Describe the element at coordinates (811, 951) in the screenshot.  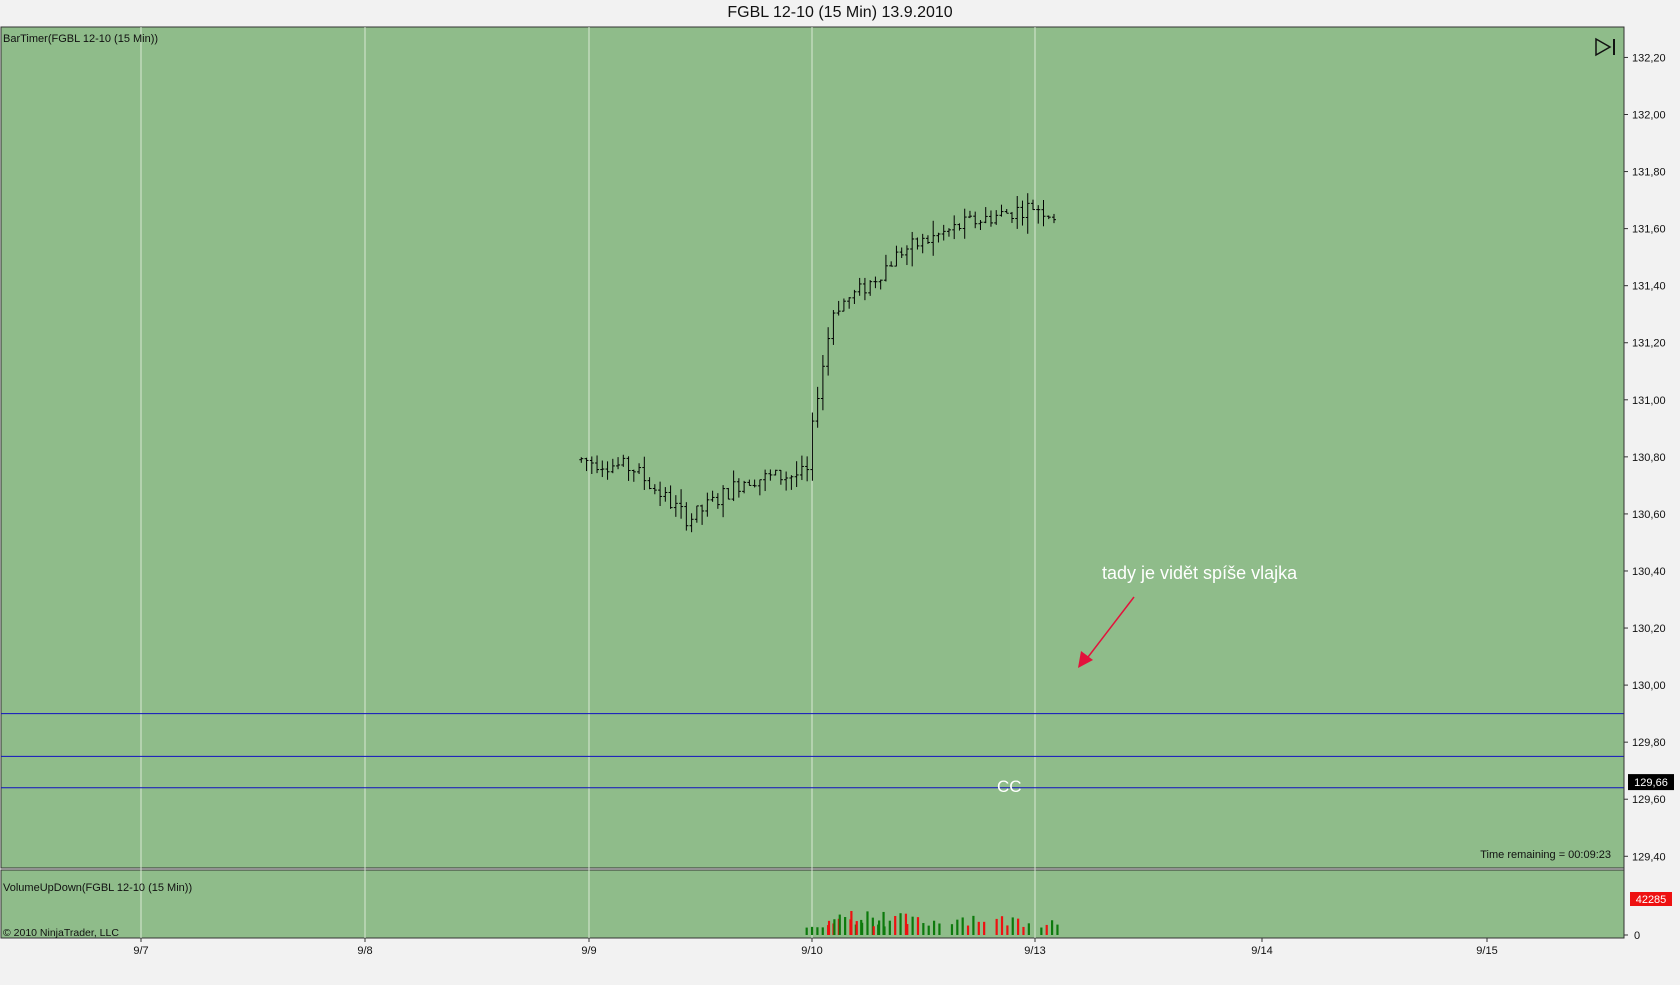
I see `date-tick-label: 9/10` at that location.